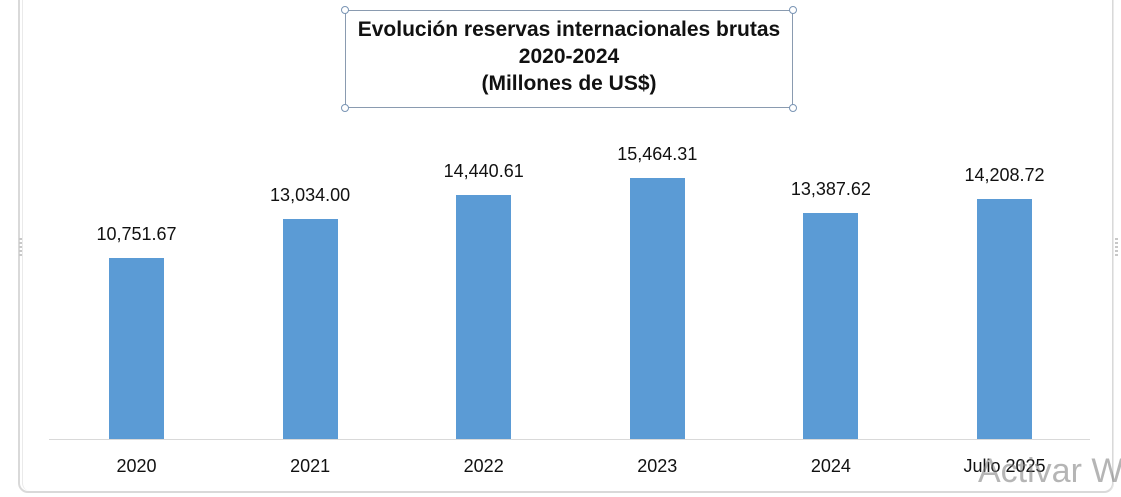 This screenshot has height=497, width=1121. I want to click on title-line-2: 2020-2024, so click(569, 56).